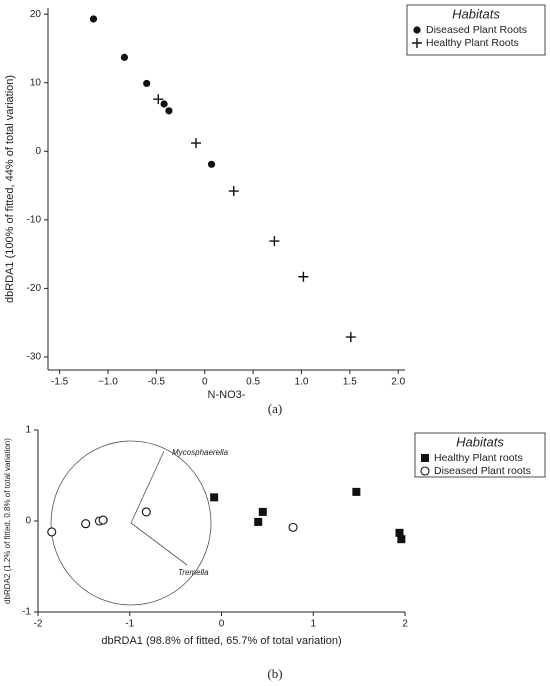 Image resolution: width=550 pixels, height=686 pixels. I want to click on biplot-circle, so click(131, 523).